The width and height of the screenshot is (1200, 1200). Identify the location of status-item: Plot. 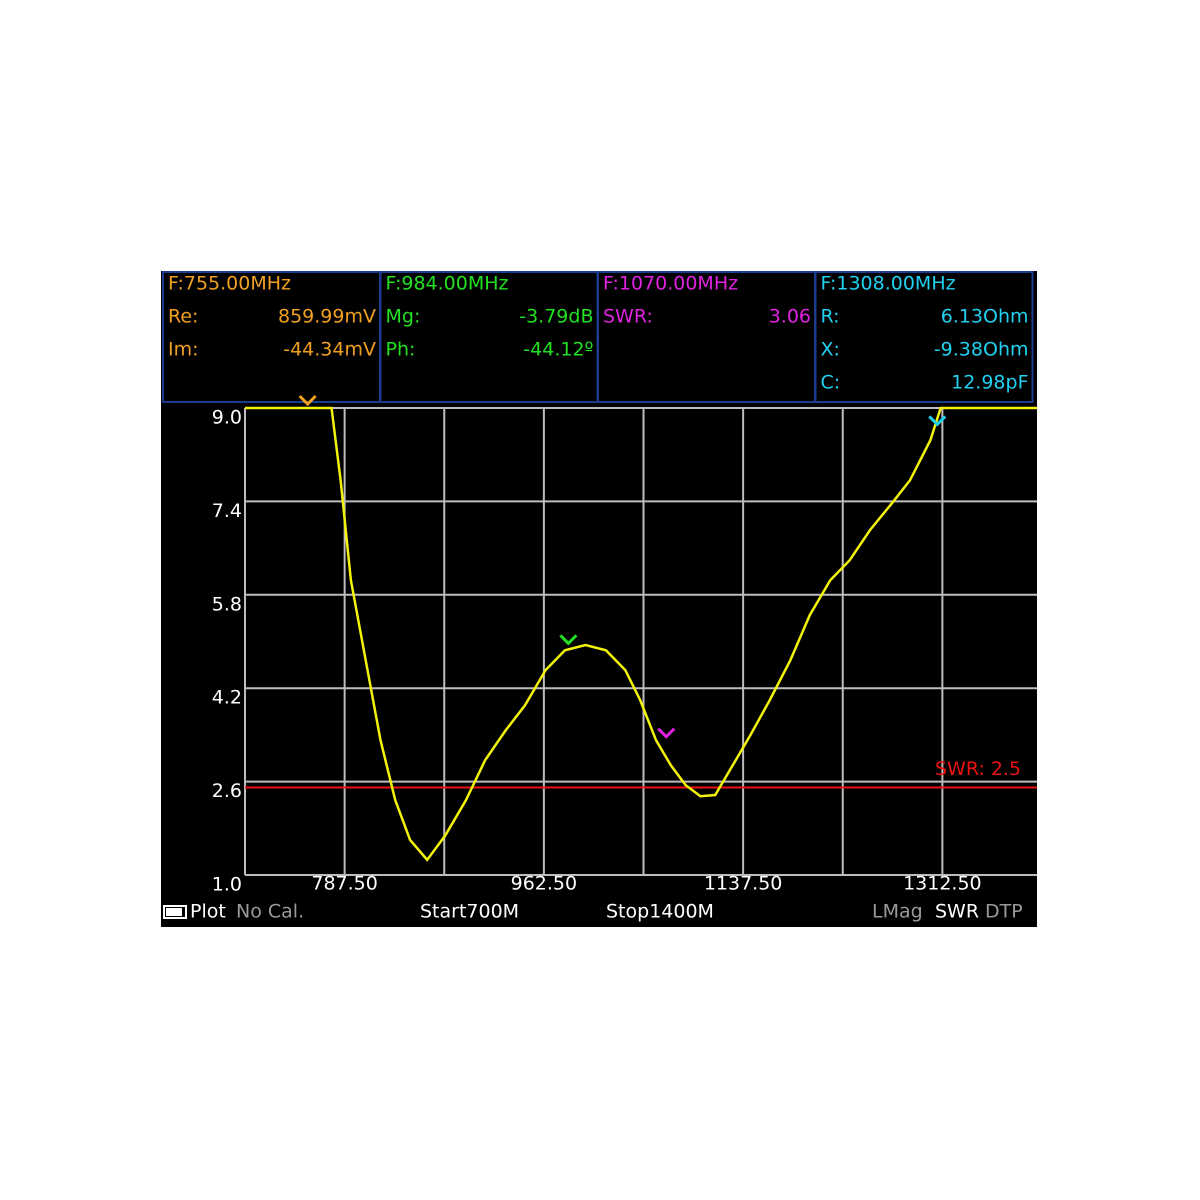
(208, 912).